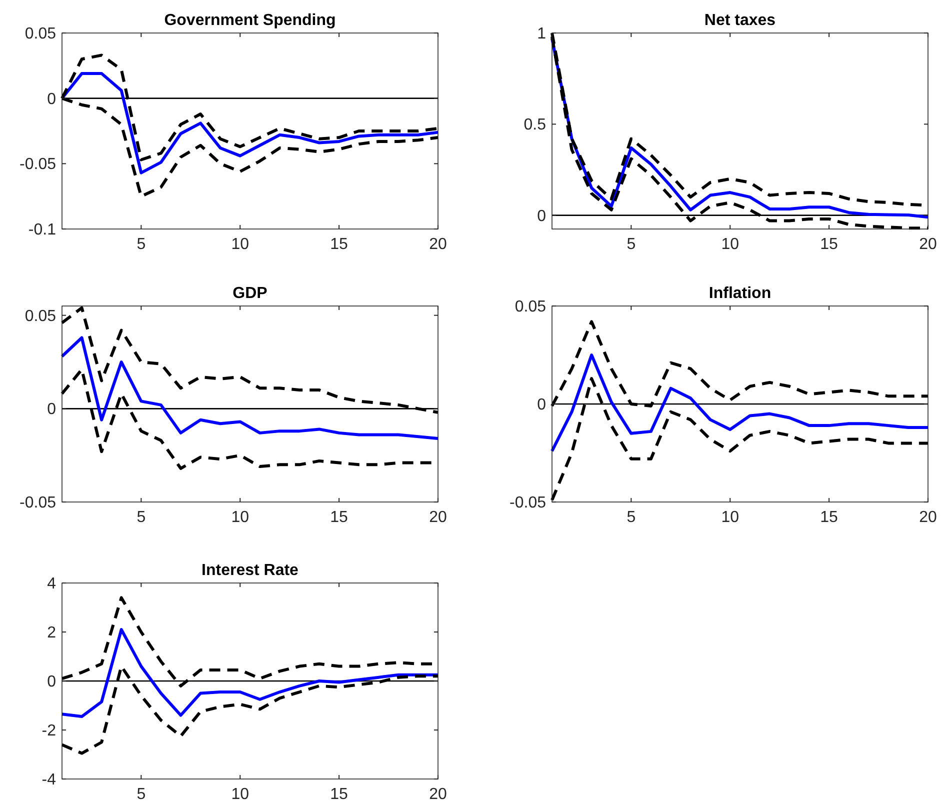 Image resolution: width=949 pixels, height=810 pixels. Describe the element at coordinates (51, 633) in the screenshot. I see `y-tick-label: 2` at that location.